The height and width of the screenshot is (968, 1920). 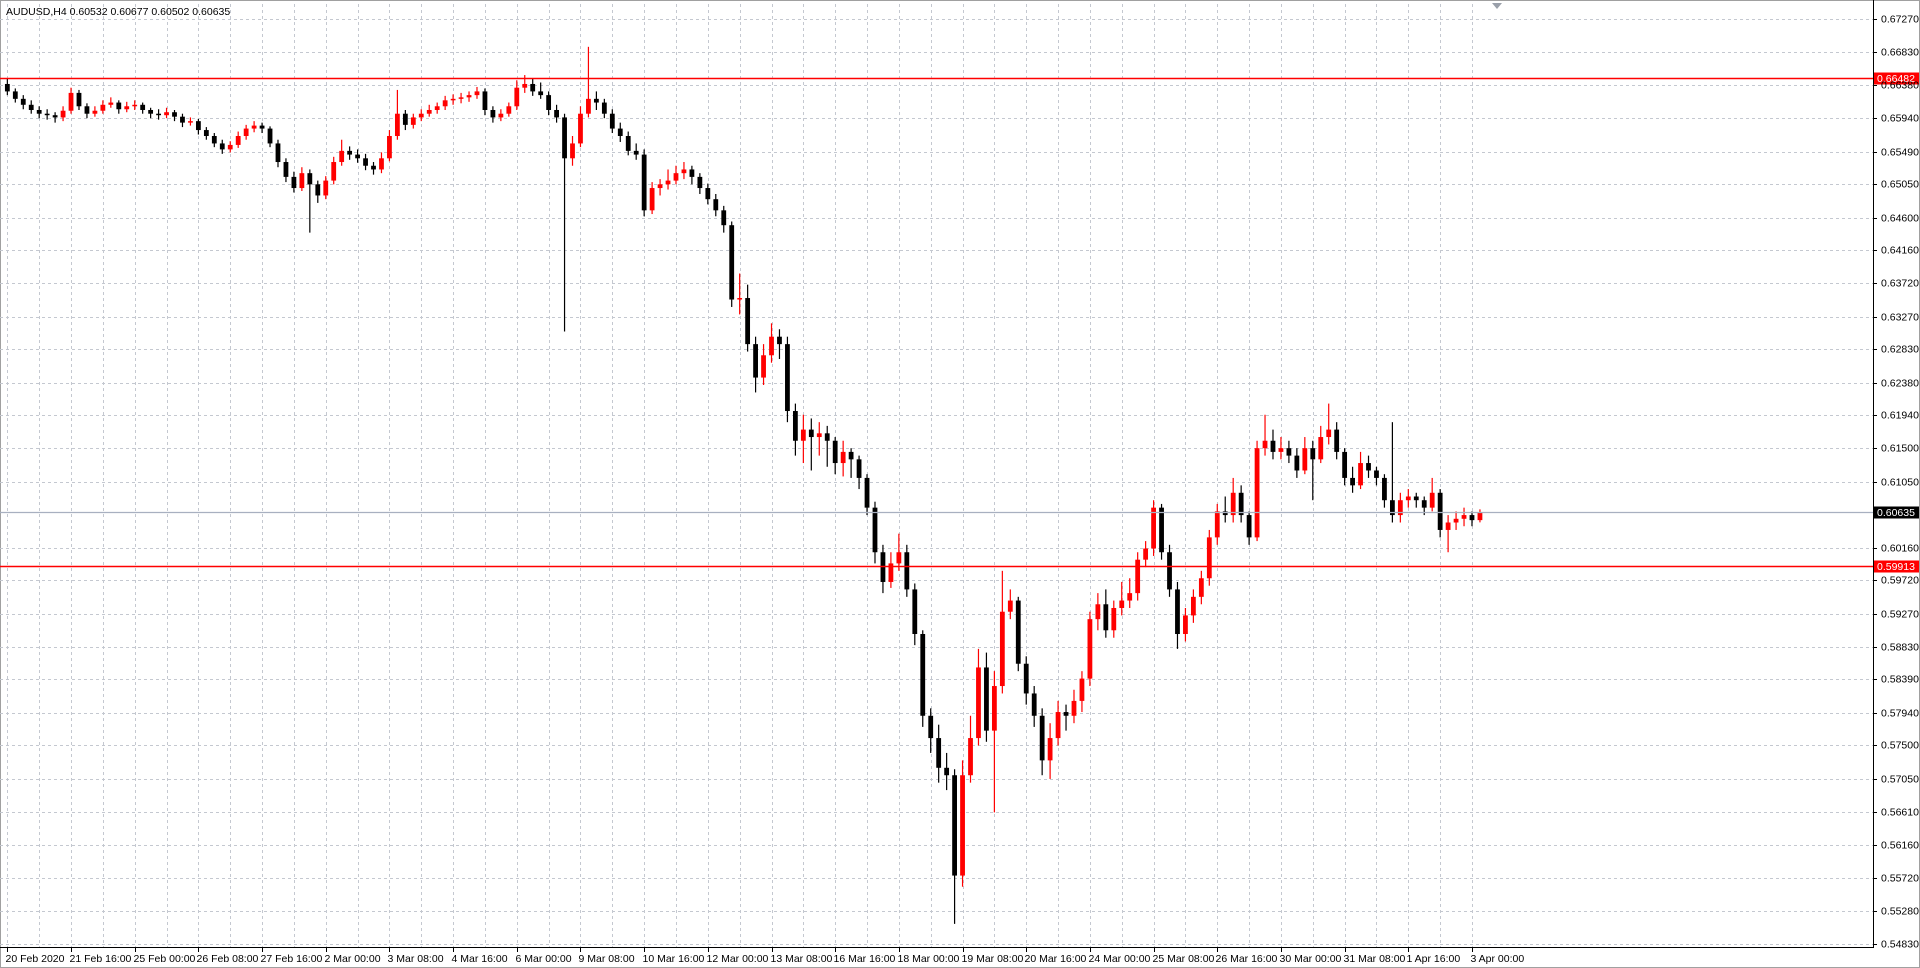 What do you see at coordinates (211, 12) in the screenshot?
I see `close-value: 0.60635` at bounding box center [211, 12].